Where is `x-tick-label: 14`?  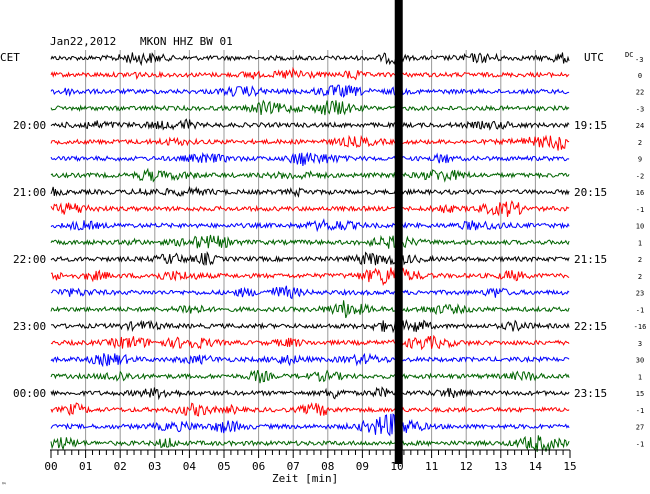
x-tick-label: 14 is located at coordinates (536, 466).